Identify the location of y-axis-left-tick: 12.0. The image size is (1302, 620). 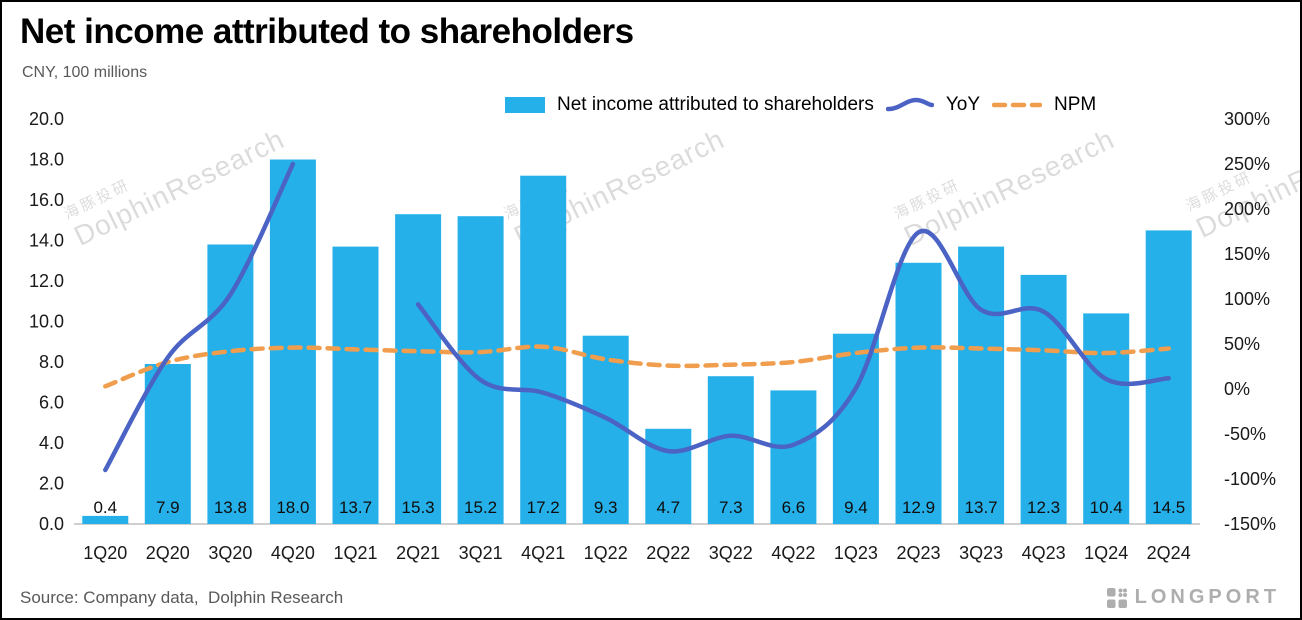
(46, 281).